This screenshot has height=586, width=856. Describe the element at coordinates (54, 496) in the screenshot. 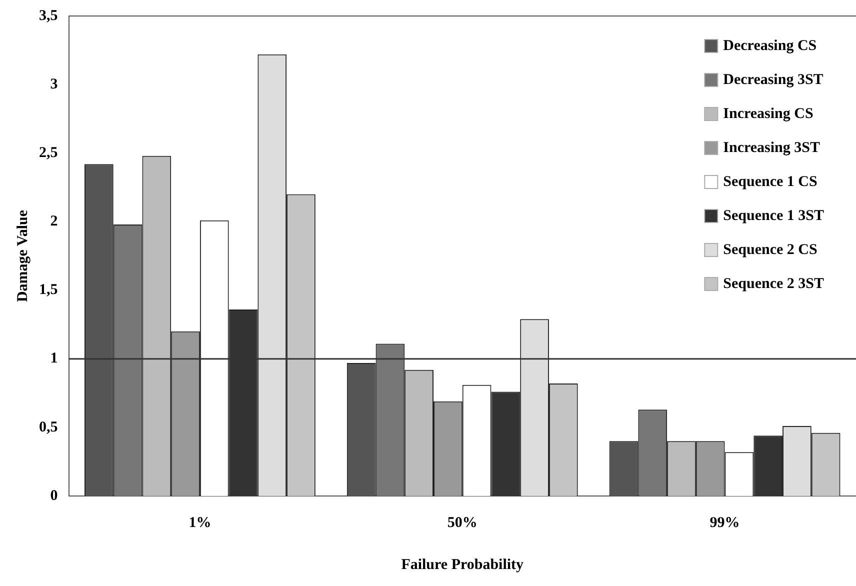

I see `y-tick-label: 0` at that location.